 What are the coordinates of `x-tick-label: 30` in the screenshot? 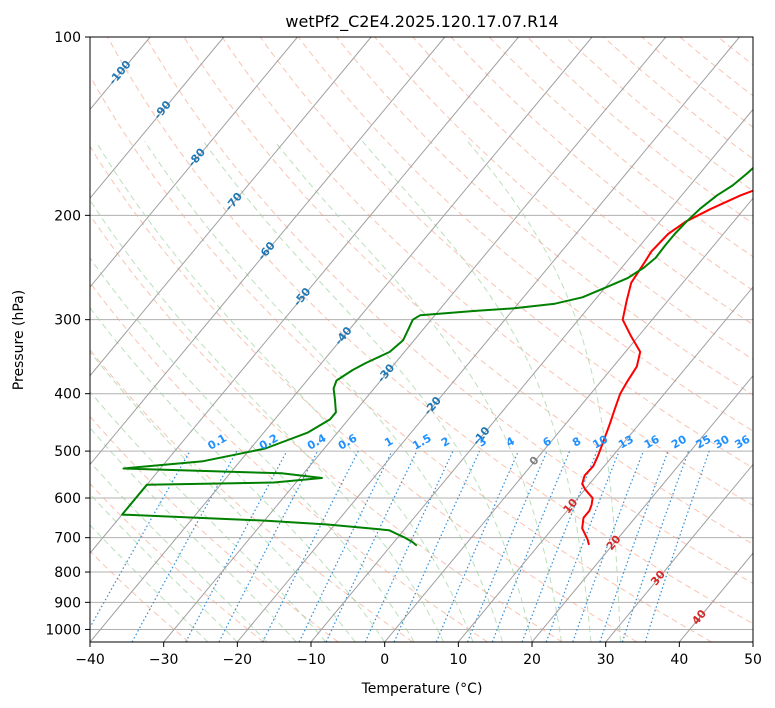 It's located at (606, 660).